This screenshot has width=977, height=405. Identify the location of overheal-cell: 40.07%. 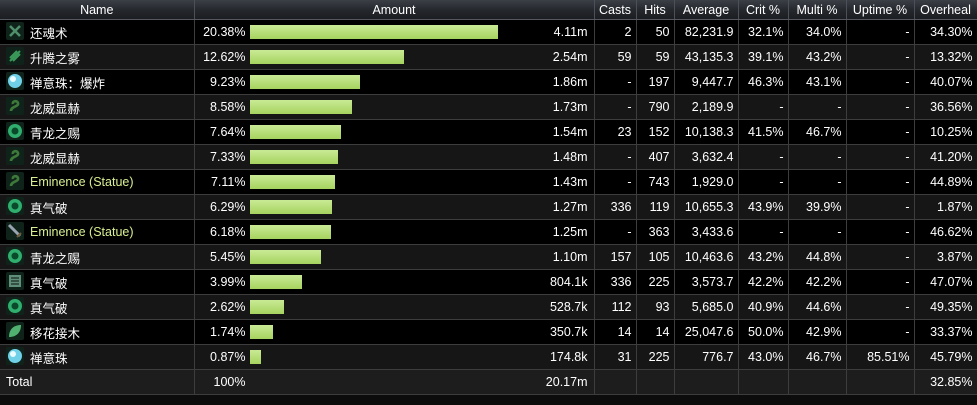
(945, 82).